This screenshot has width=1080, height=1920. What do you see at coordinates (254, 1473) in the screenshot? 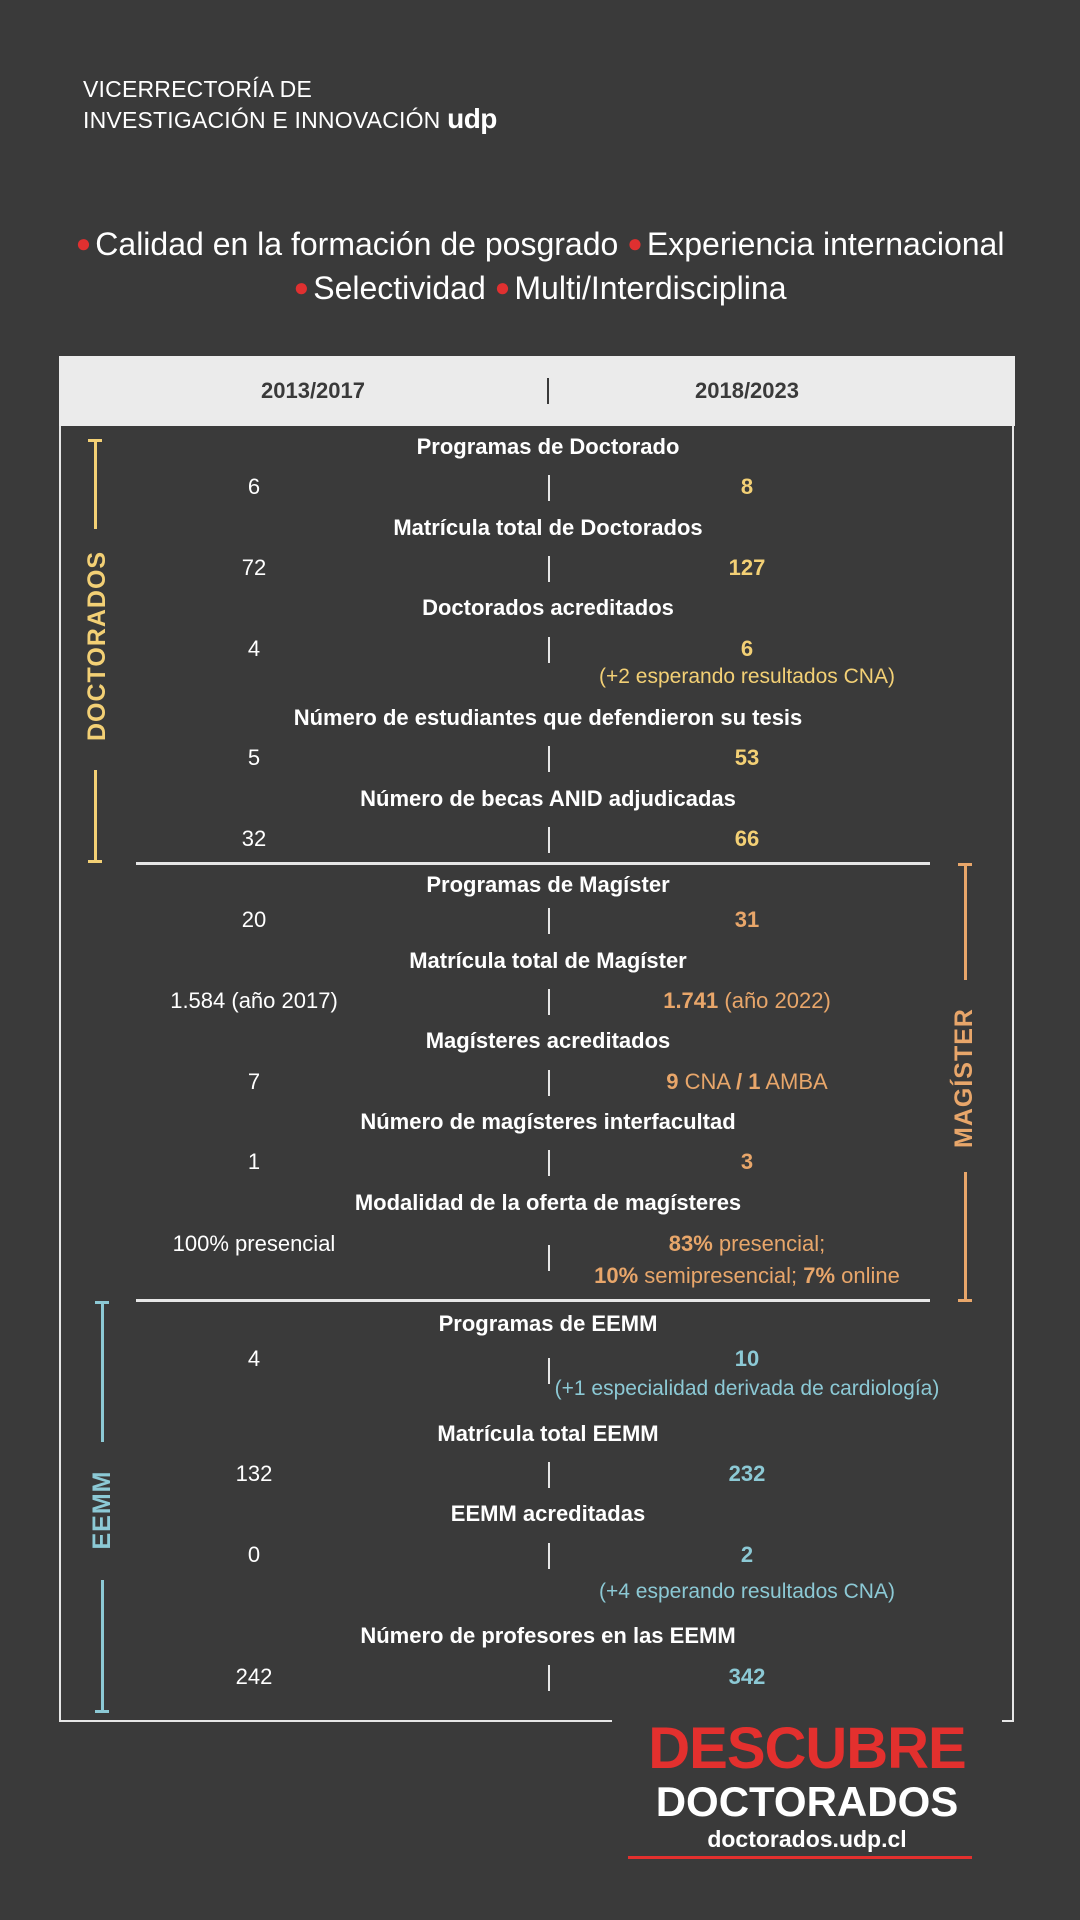
I see `value-2013-2017: 132` at bounding box center [254, 1473].